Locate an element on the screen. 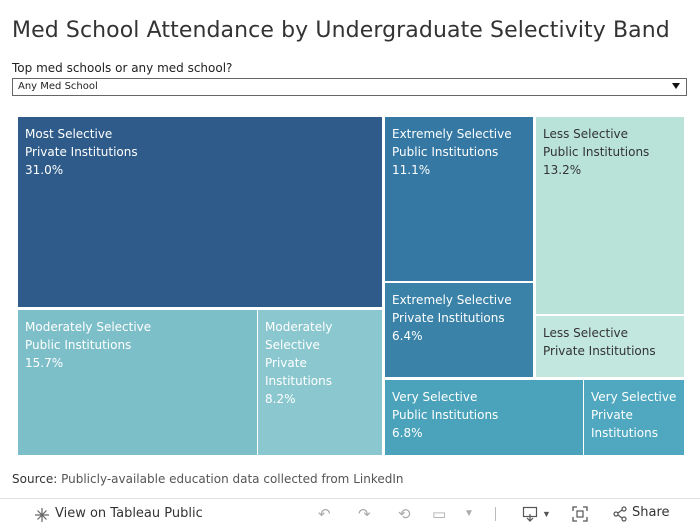  source-prefix: Source: is located at coordinates (35, 479).